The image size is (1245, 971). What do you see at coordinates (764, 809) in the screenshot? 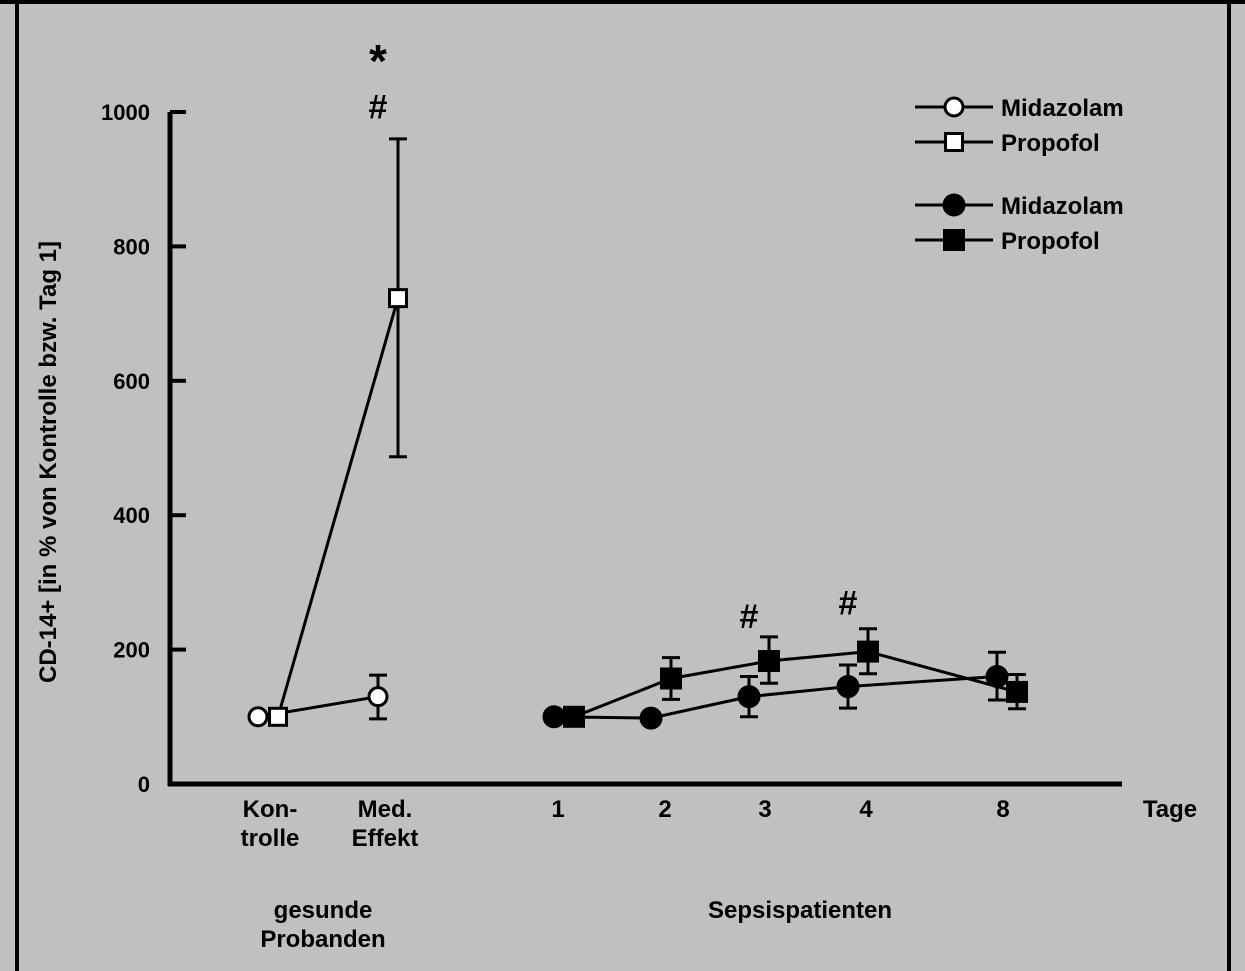
I see `x-tick-label: 3` at bounding box center [764, 809].